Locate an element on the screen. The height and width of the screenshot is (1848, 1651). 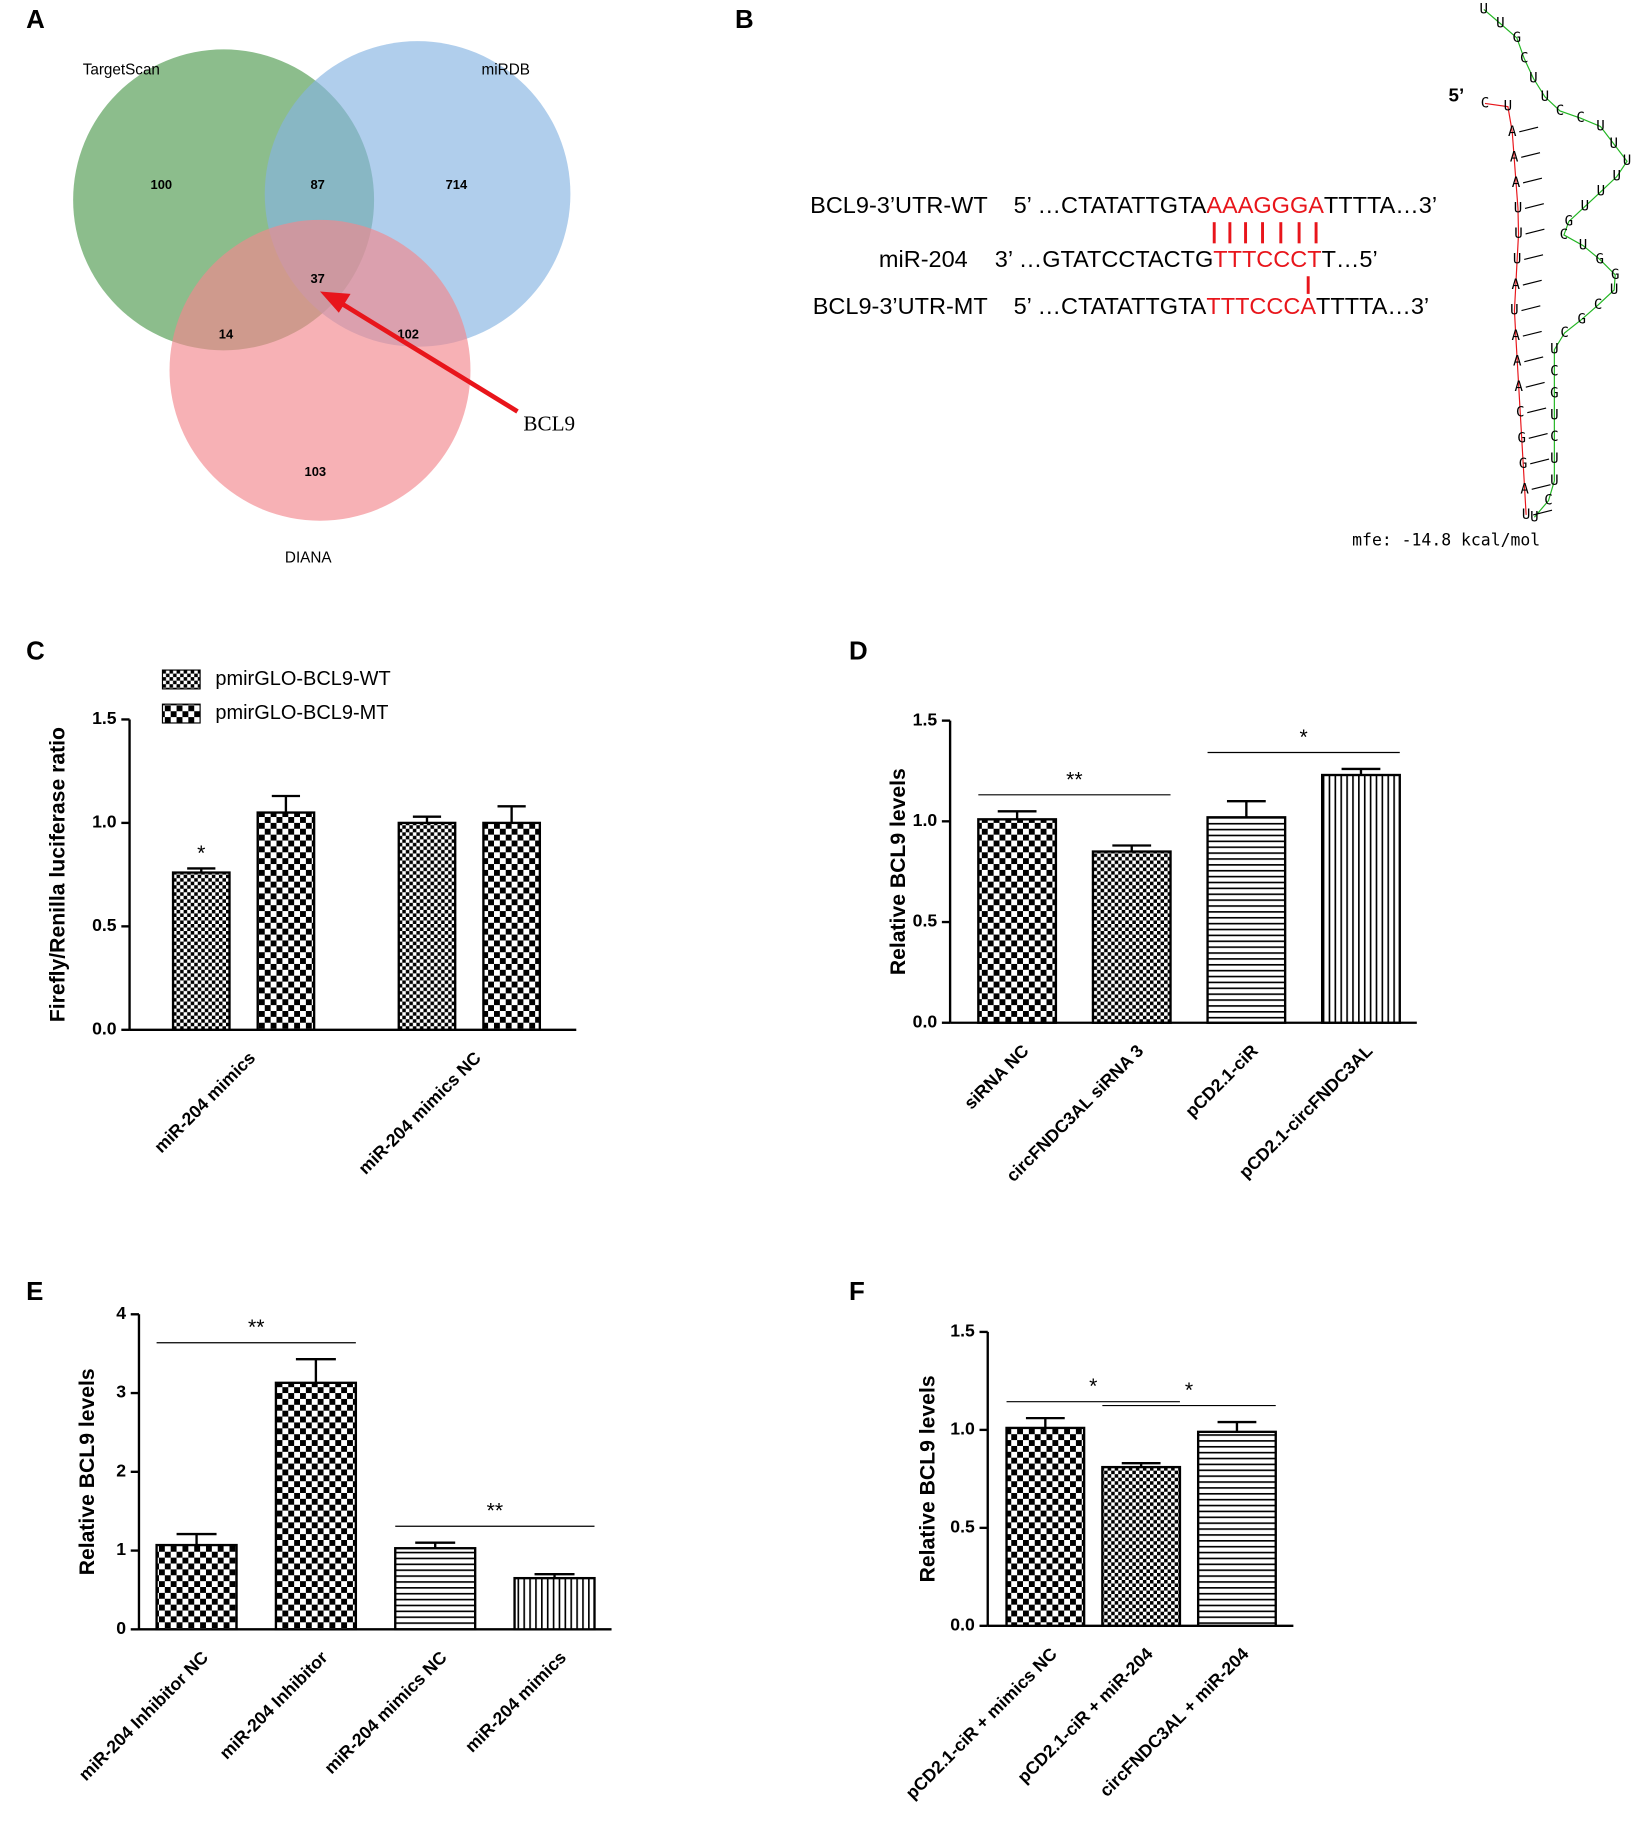
set-label: TargetScan is located at coordinates (121, 70).